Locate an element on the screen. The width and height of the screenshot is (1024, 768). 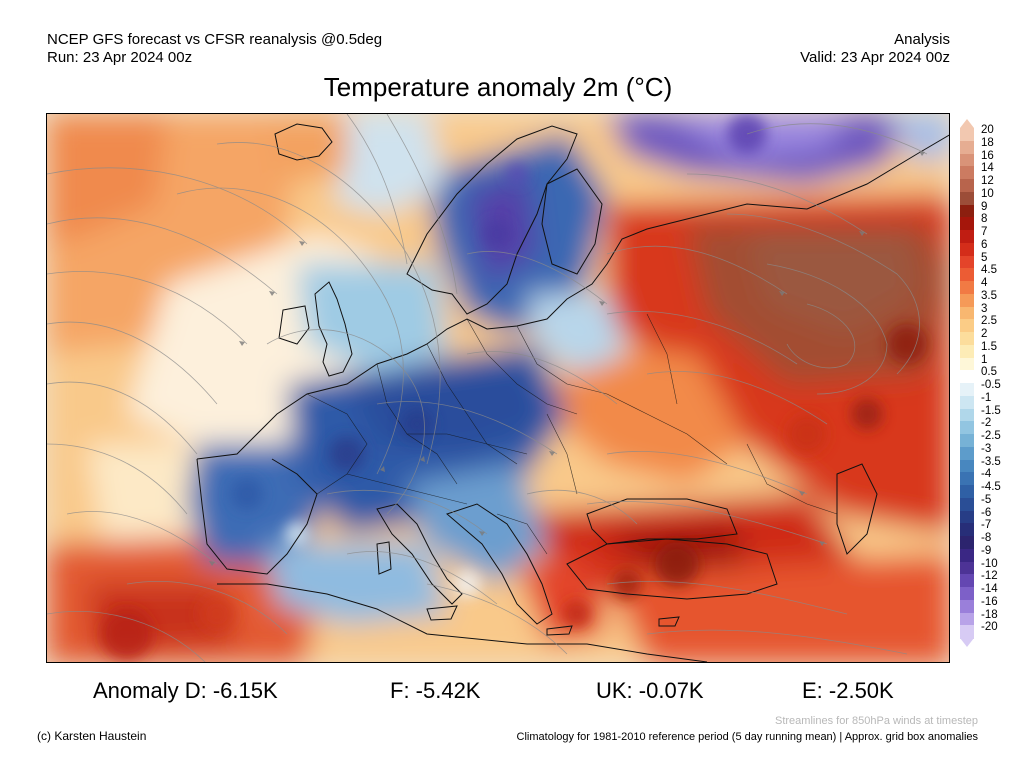
colorbar-label: -10 is located at coordinates (989, 563).